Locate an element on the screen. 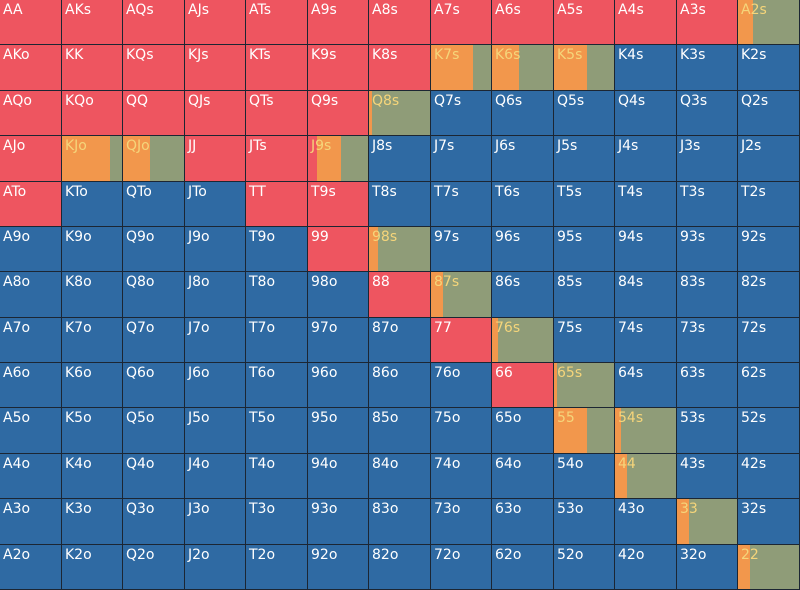  hand-cell-ajo: AJo is located at coordinates (31, 159).